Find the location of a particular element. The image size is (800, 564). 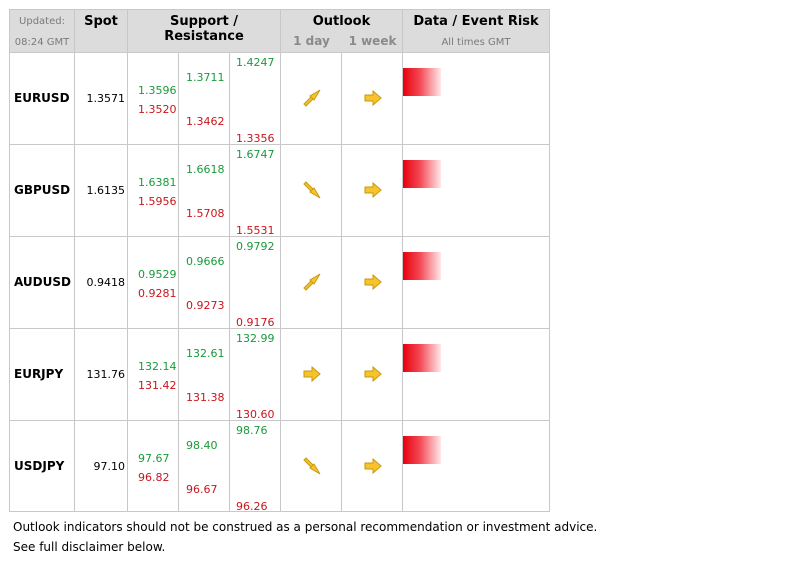

level-m1: 98.40 is located at coordinates (202, 445).